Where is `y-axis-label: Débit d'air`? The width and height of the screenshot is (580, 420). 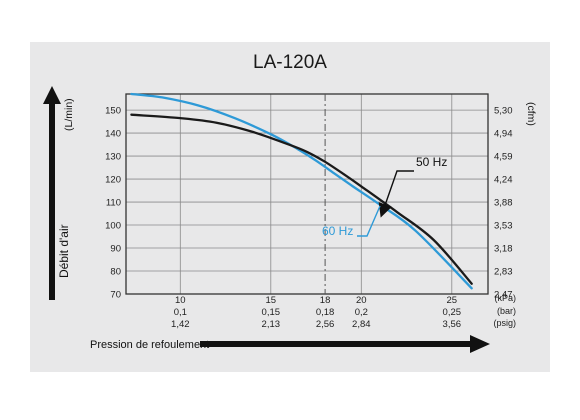
y-axis-label: Débit d'air is located at coordinates (64, 251).